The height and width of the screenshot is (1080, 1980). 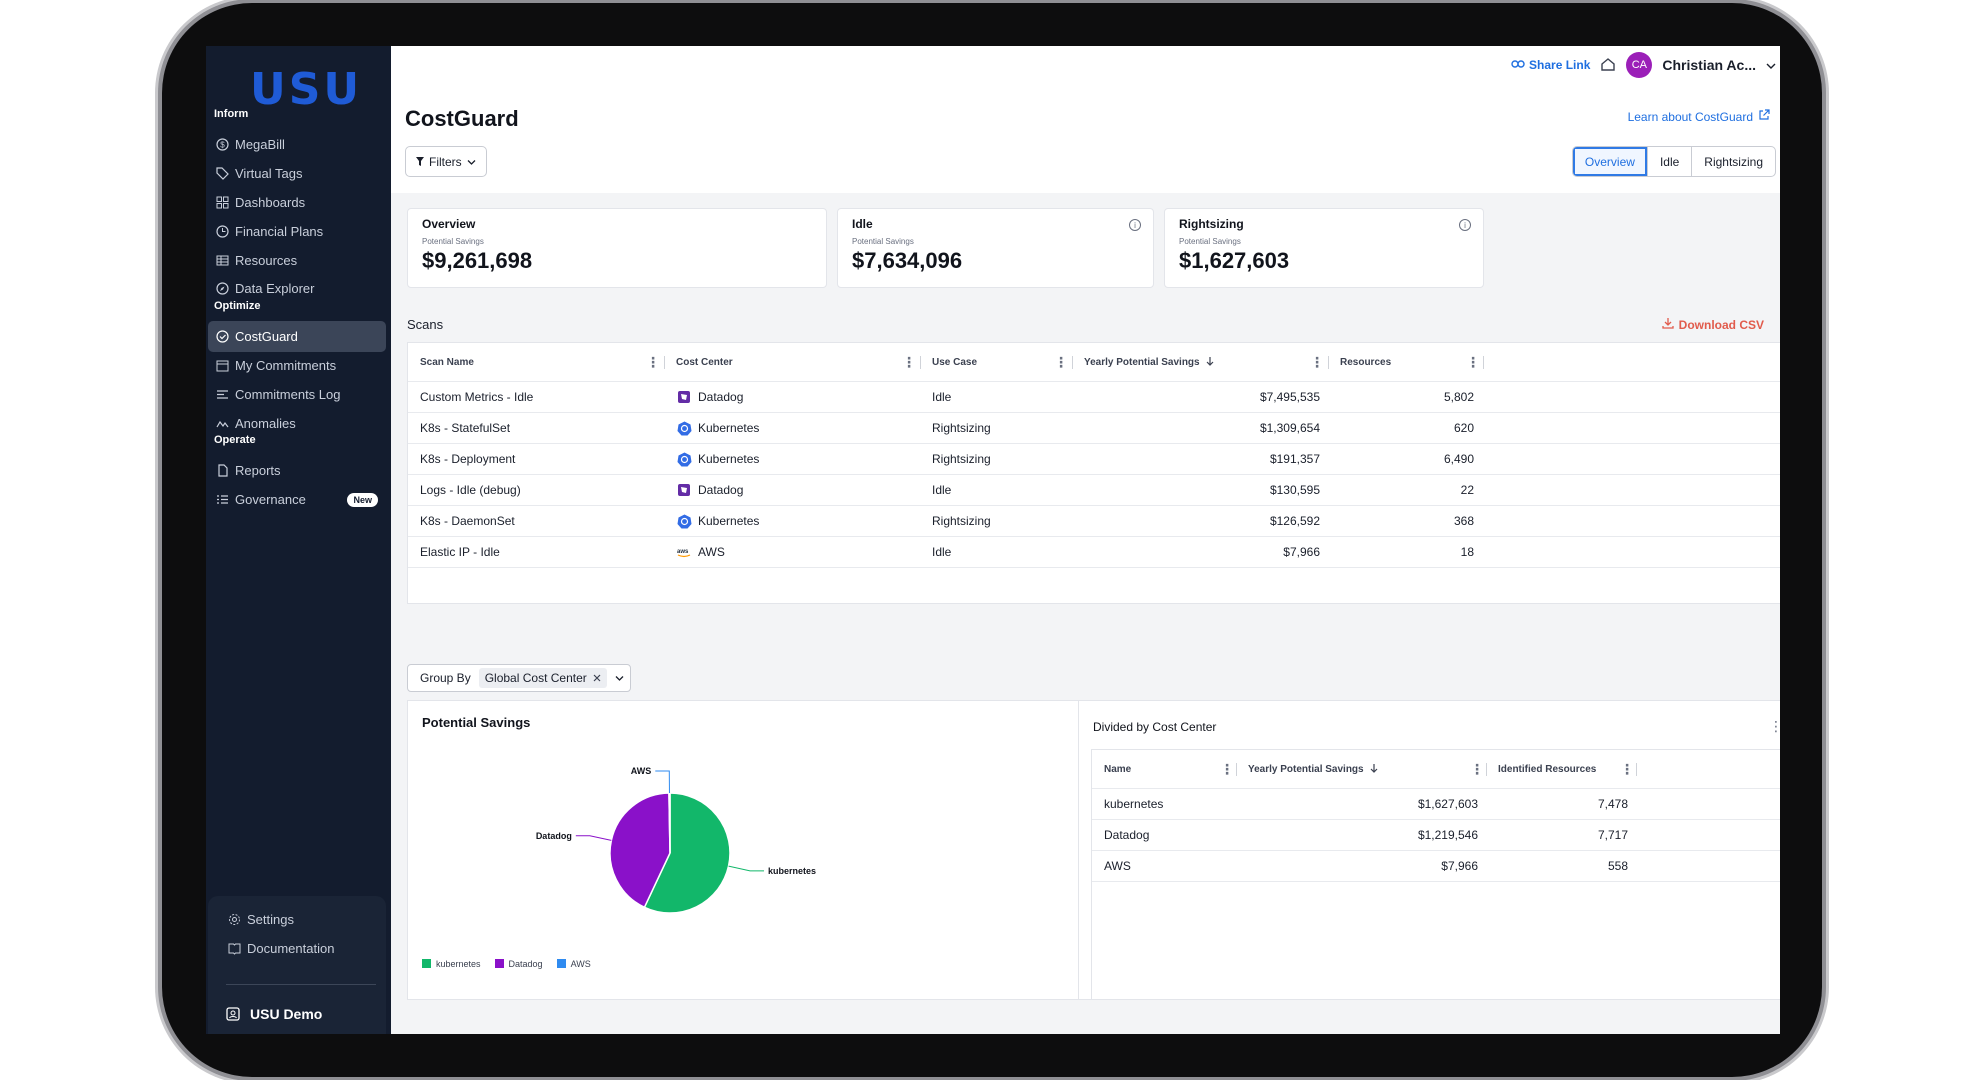 What do you see at coordinates (470, 490) in the screenshot?
I see `cell-scan-name: Logs - Idle (debug)` at bounding box center [470, 490].